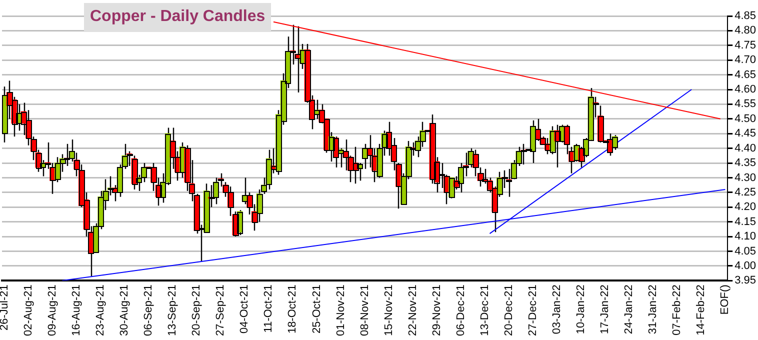 The image size is (758, 340). What do you see at coordinates (745, 118) in the screenshot?
I see `y-tick-label: 4.50` at bounding box center [745, 118].